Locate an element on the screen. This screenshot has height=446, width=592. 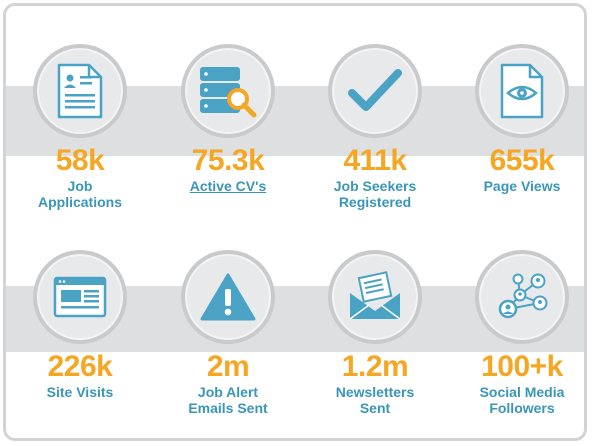
stat-site-visits: 226k Site Visits is located at coordinates (80, 325).